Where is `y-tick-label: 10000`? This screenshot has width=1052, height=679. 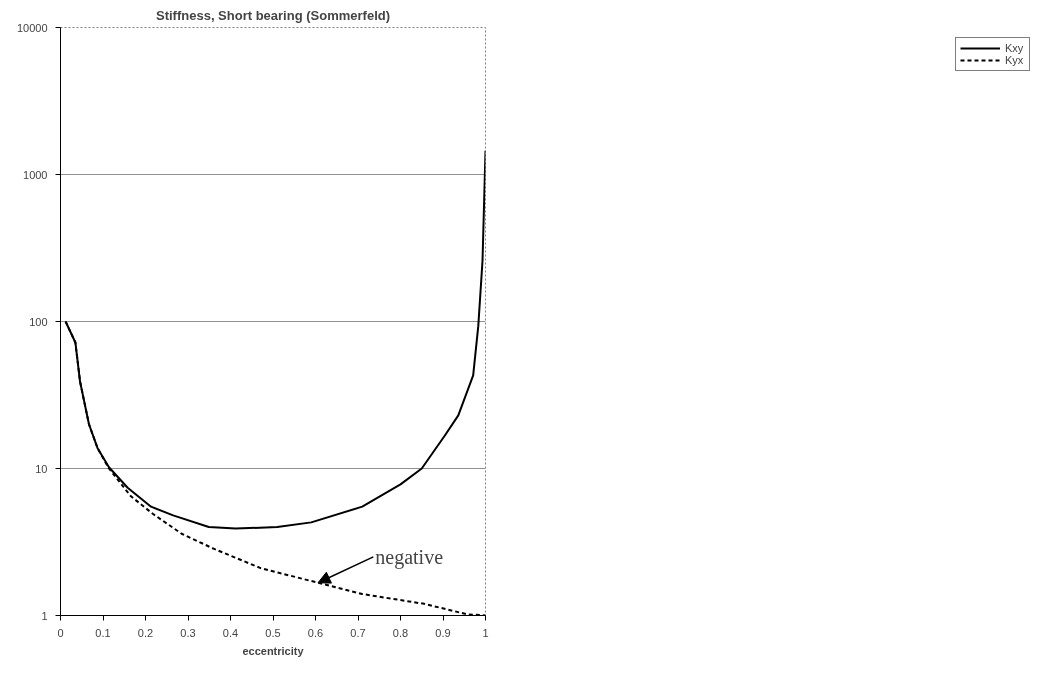
y-tick-label: 10000 is located at coordinates (32, 27).